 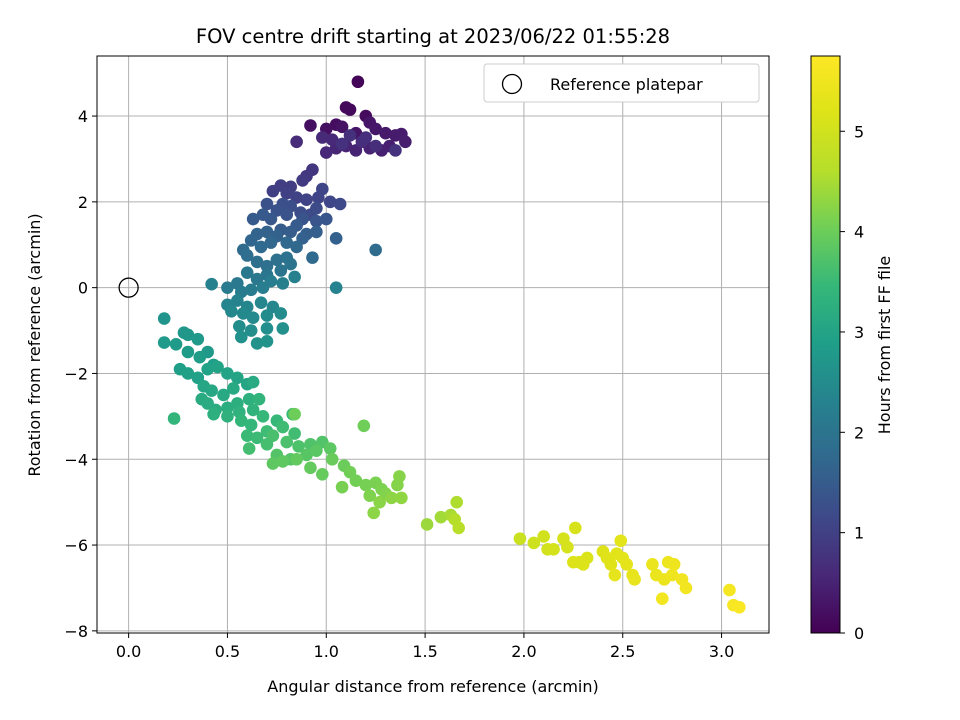 What do you see at coordinates (76, 631) in the screenshot?
I see `y-tick-label: −8` at bounding box center [76, 631].